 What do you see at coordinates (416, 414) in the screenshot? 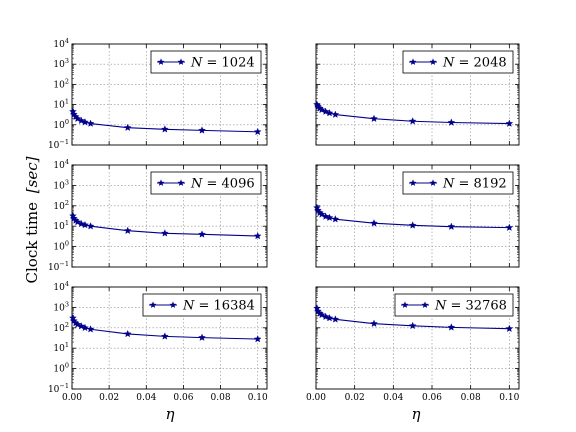
I see `x-axis-label-right: η` at bounding box center [416, 414].